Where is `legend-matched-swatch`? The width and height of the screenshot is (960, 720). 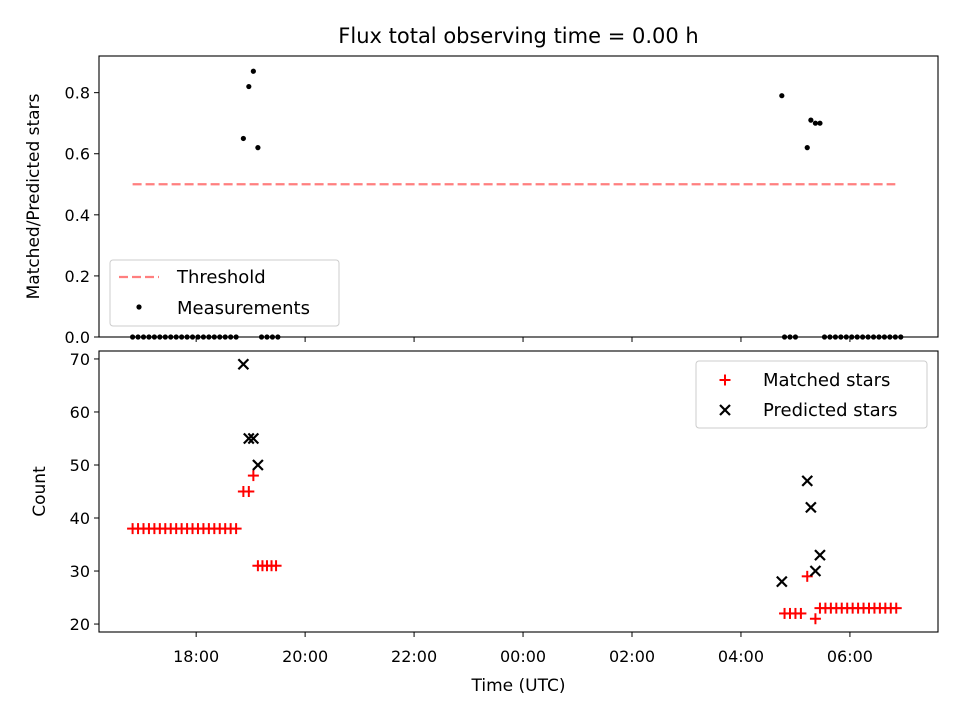 legend-matched-swatch is located at coordinates (725, 380).